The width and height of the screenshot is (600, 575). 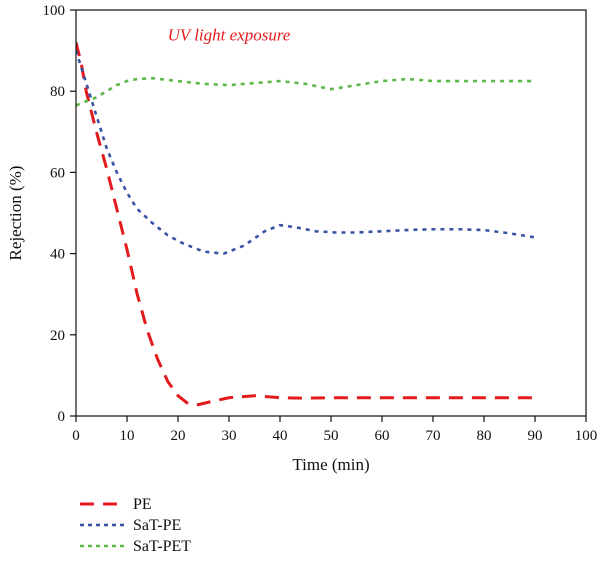 I want to click on x-tick-label: 20, so click(x=178, y=436).